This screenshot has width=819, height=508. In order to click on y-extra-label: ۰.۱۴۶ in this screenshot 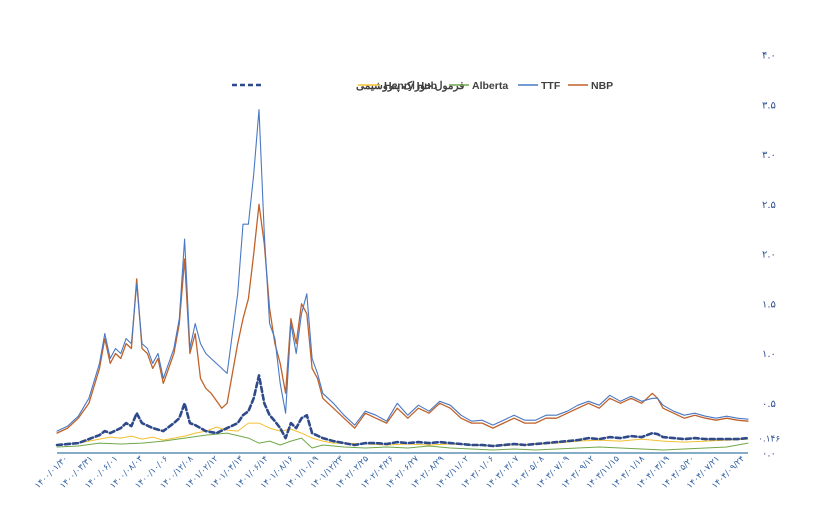, I will do `click(769, 440)`.